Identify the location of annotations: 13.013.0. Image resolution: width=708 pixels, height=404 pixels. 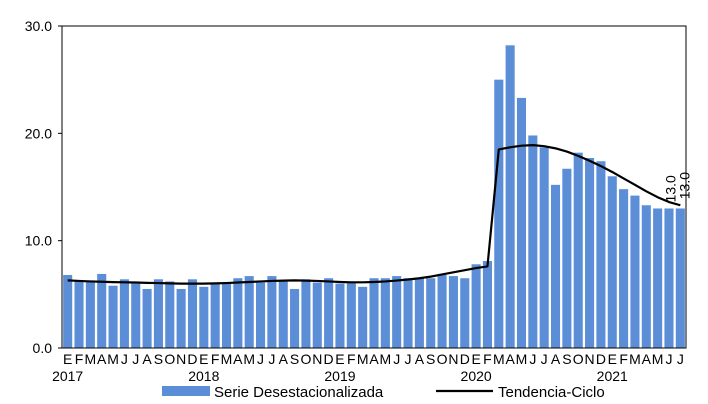
(677, 187).